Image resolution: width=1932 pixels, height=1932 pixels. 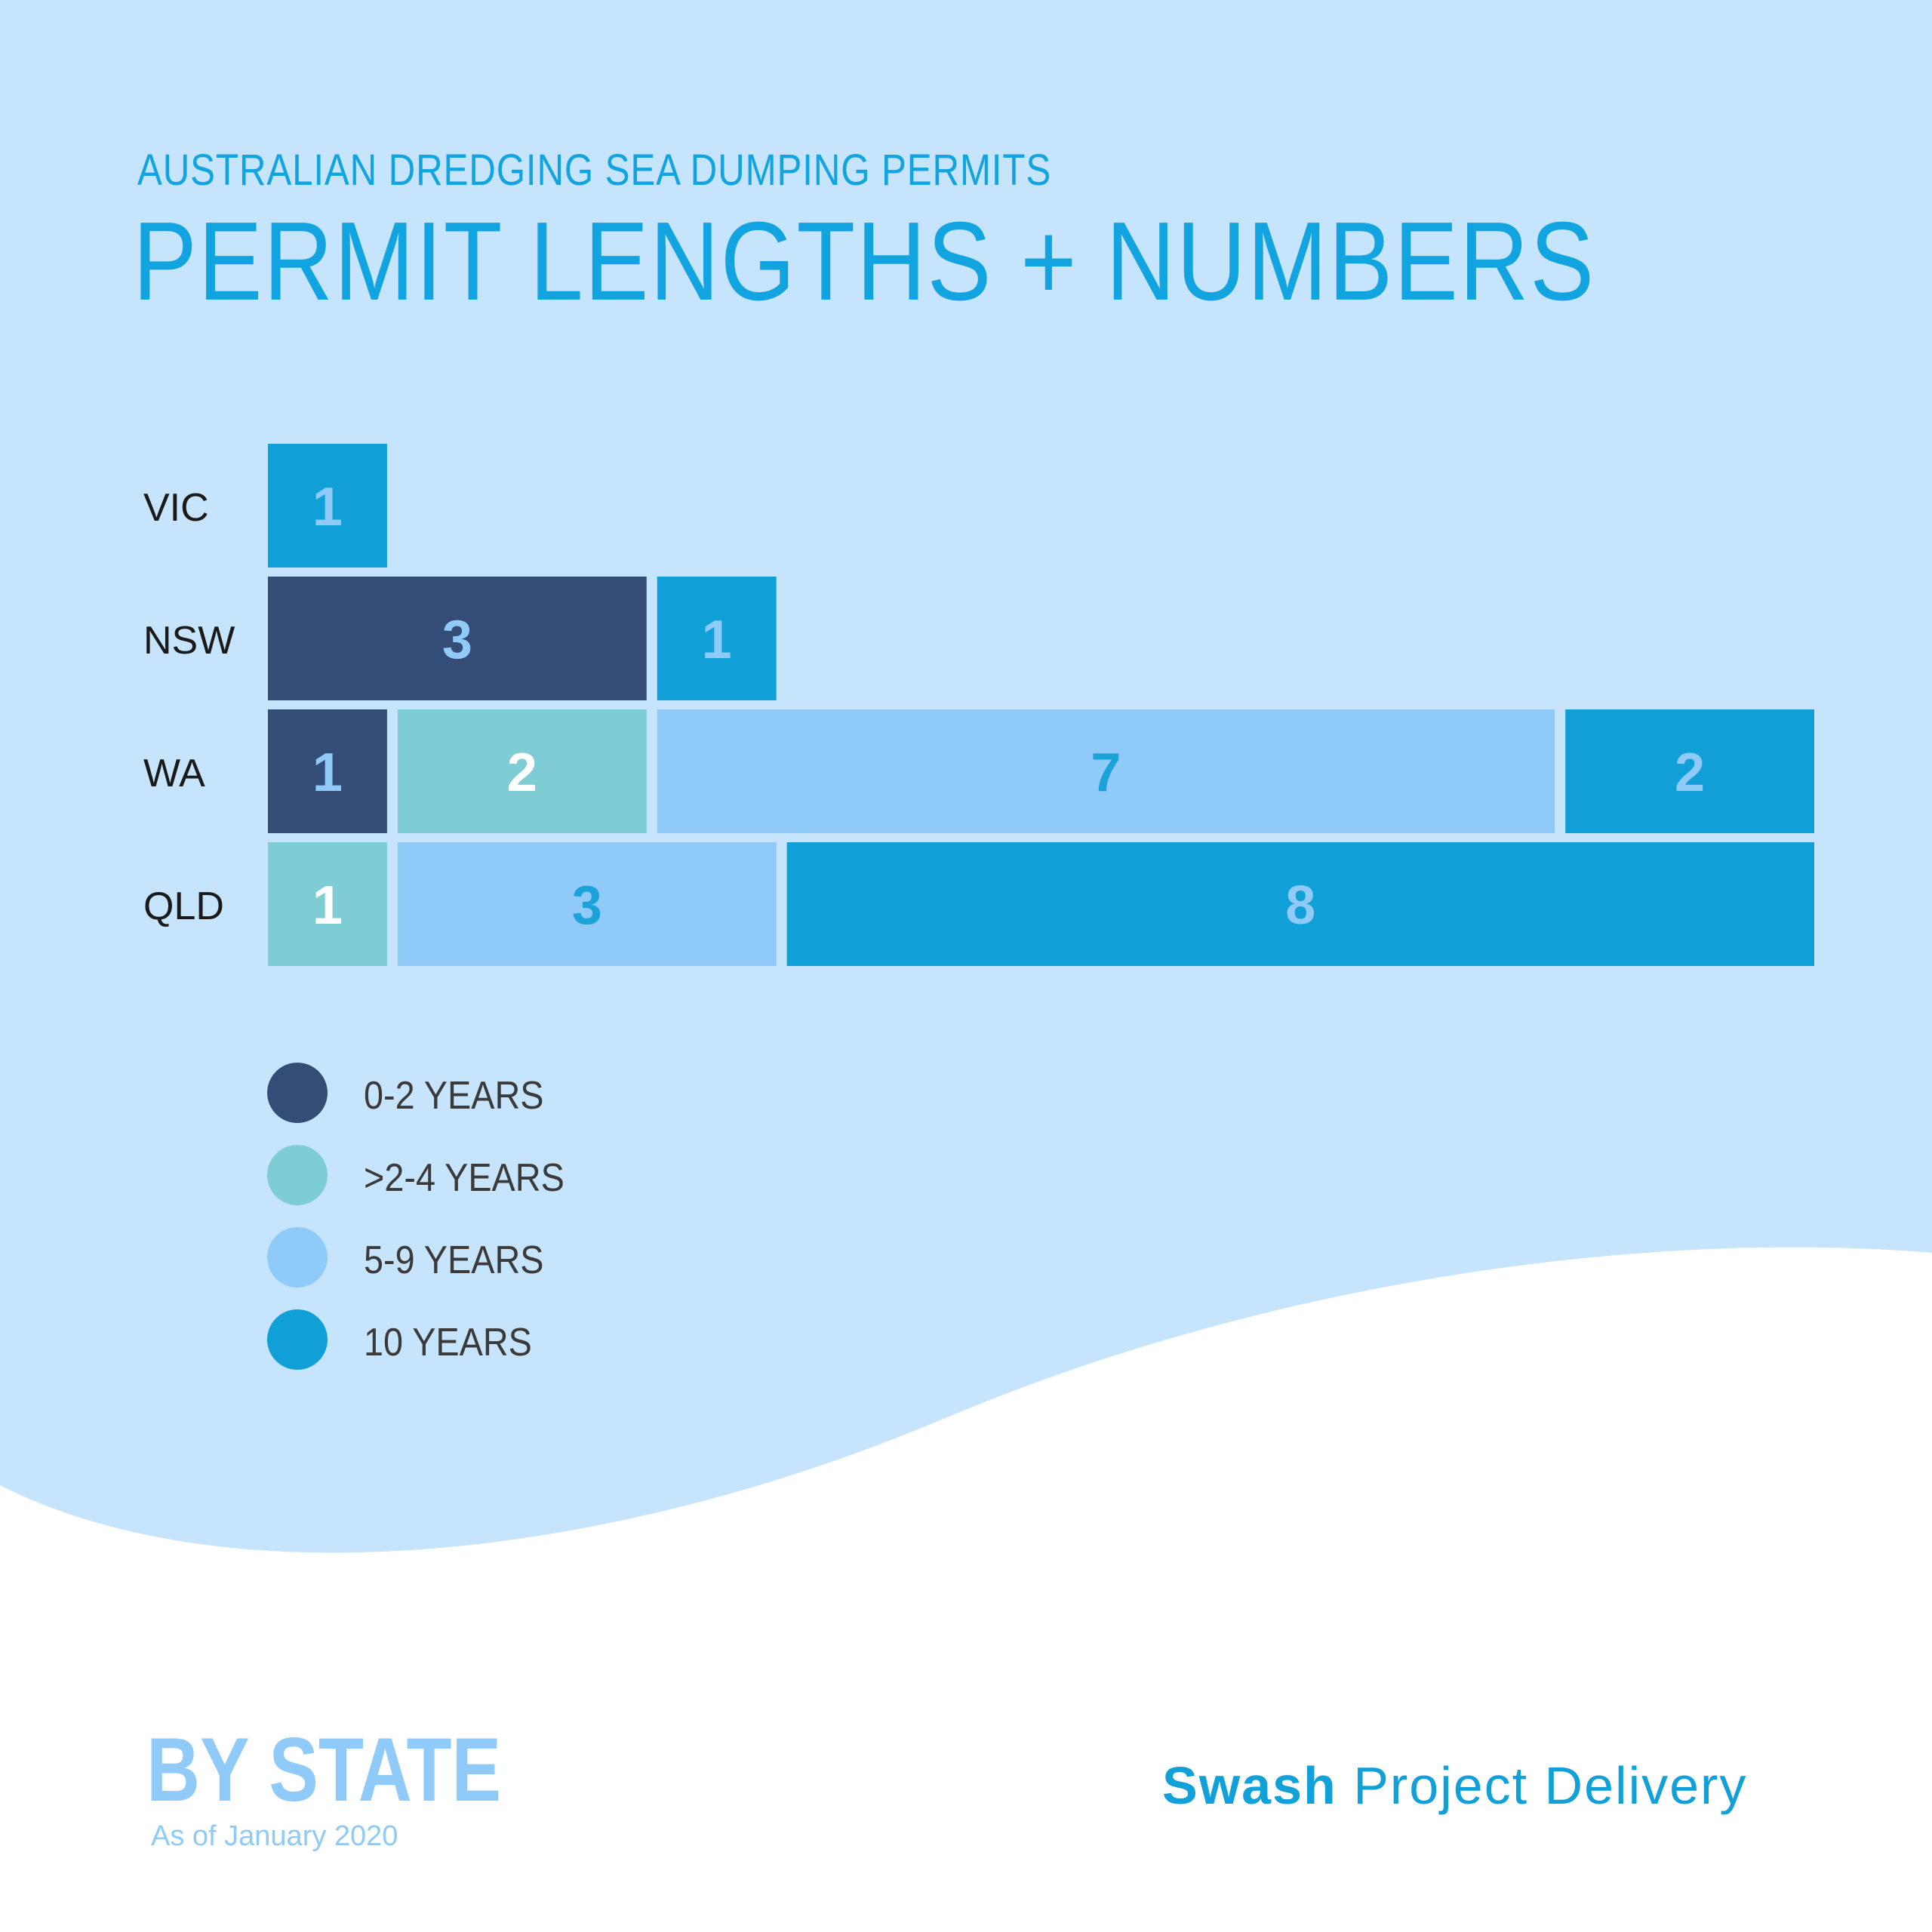 I want to click on value-label-nsw-series-3: 1, so click(x=717, y=640).